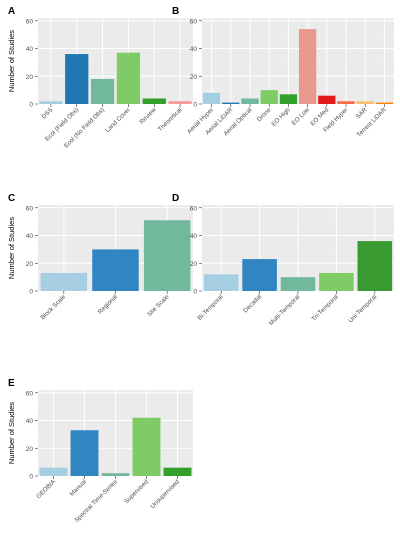 The image size is (400, 550). I want to click on x-tick-label: Decadal, so click(252, 303).